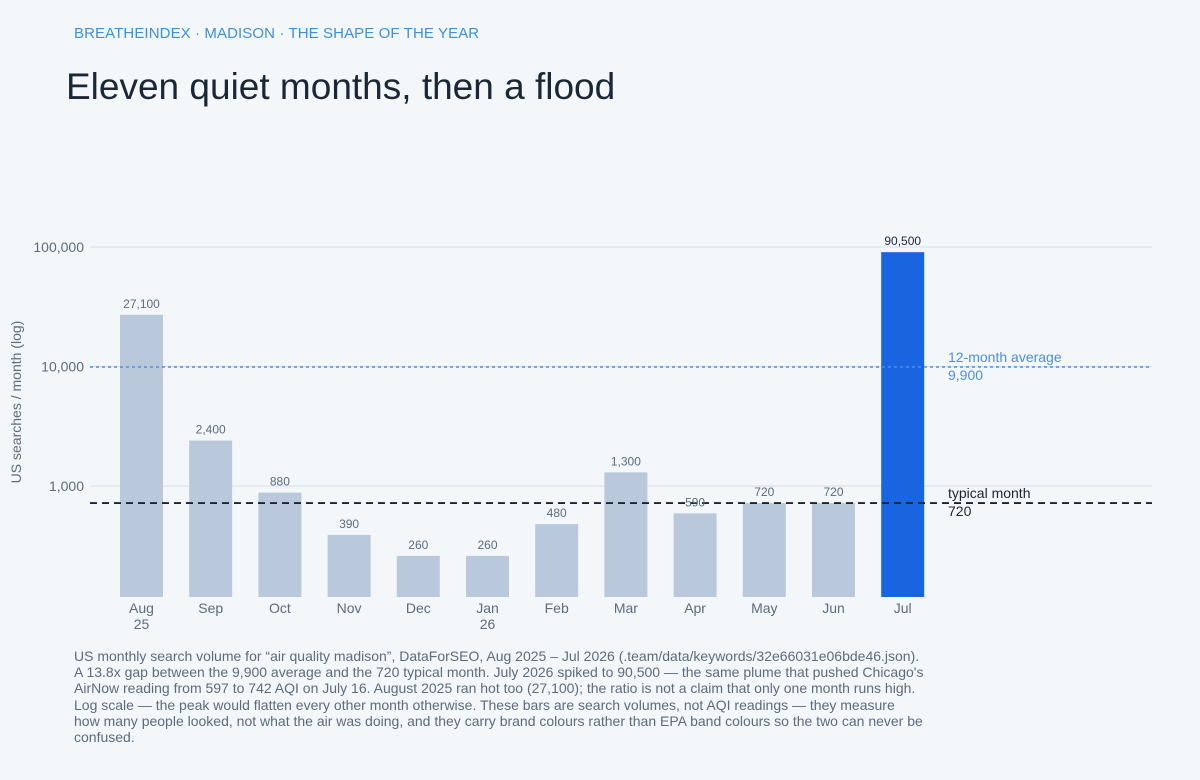  What do you see at coordinates (66, 486) in the screenshot?
I see `y-tick-label: 1,000` at bounding box center [66, 486].